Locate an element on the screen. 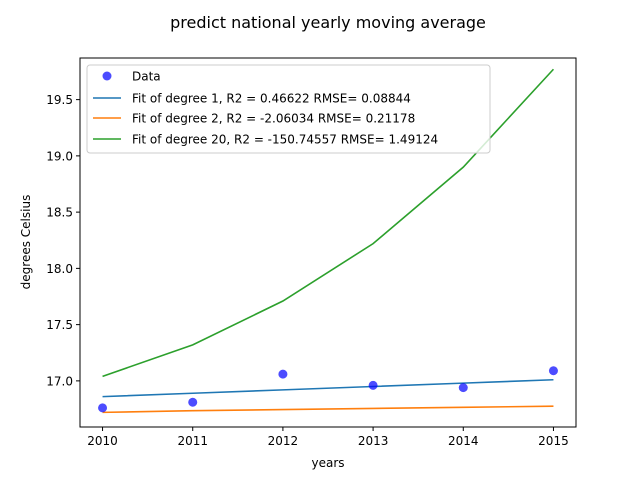  y-tick-label: 19.0 is located at coordinates (59, 156).